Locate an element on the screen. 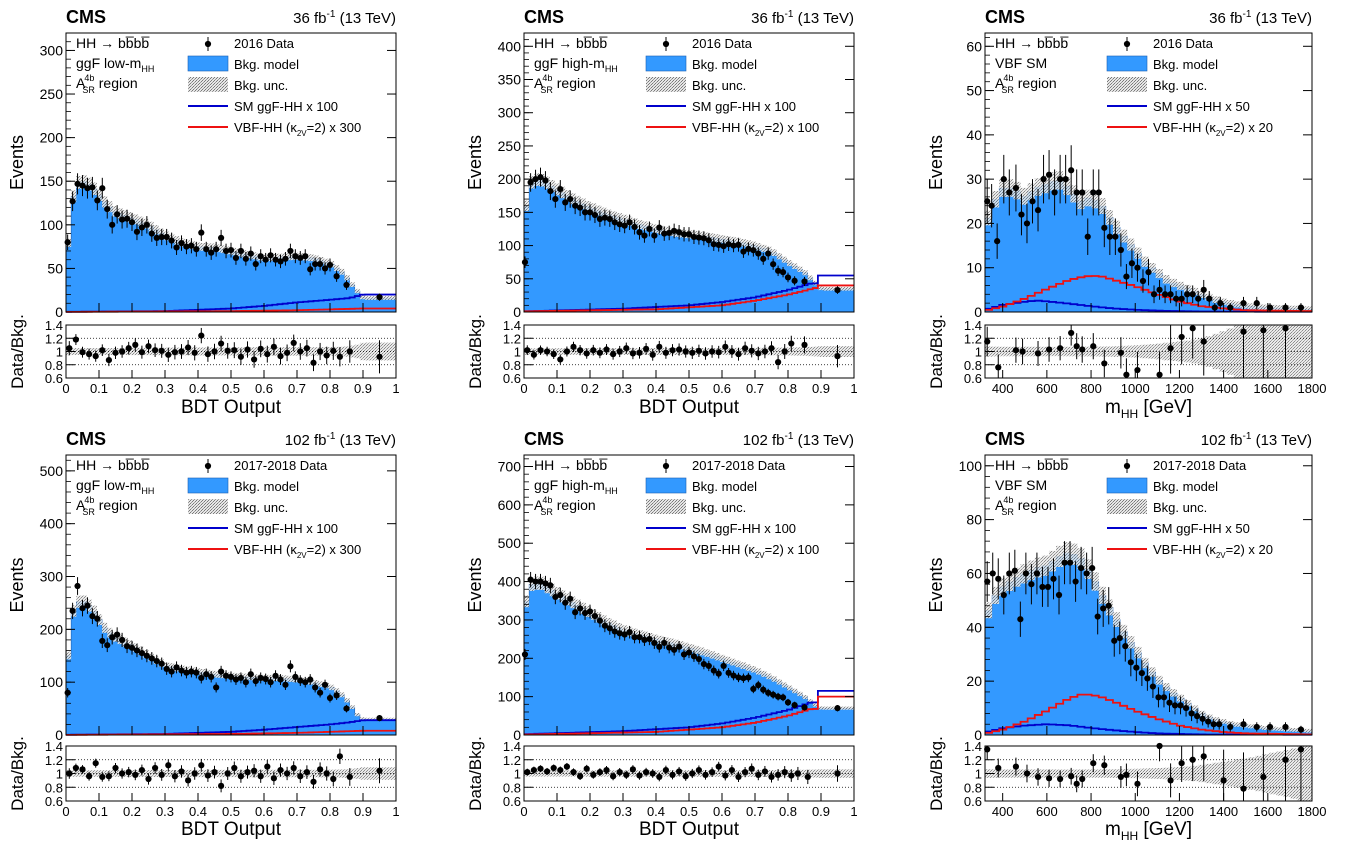 This screenshot has width=1346, height=842. category-label: ggF low-mHH is located at coordinates (115, 64).